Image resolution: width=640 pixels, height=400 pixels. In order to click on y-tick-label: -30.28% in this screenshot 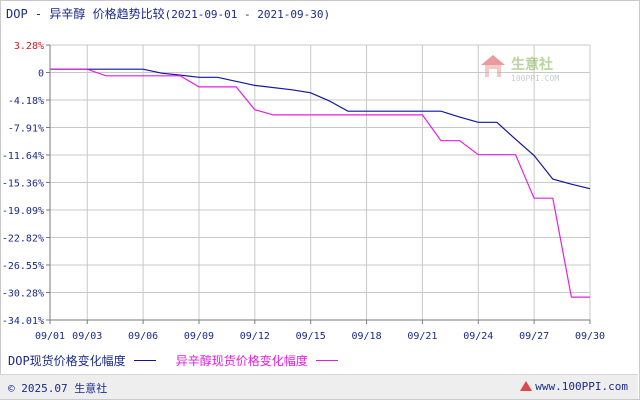, I will do `click(23, 294)`.